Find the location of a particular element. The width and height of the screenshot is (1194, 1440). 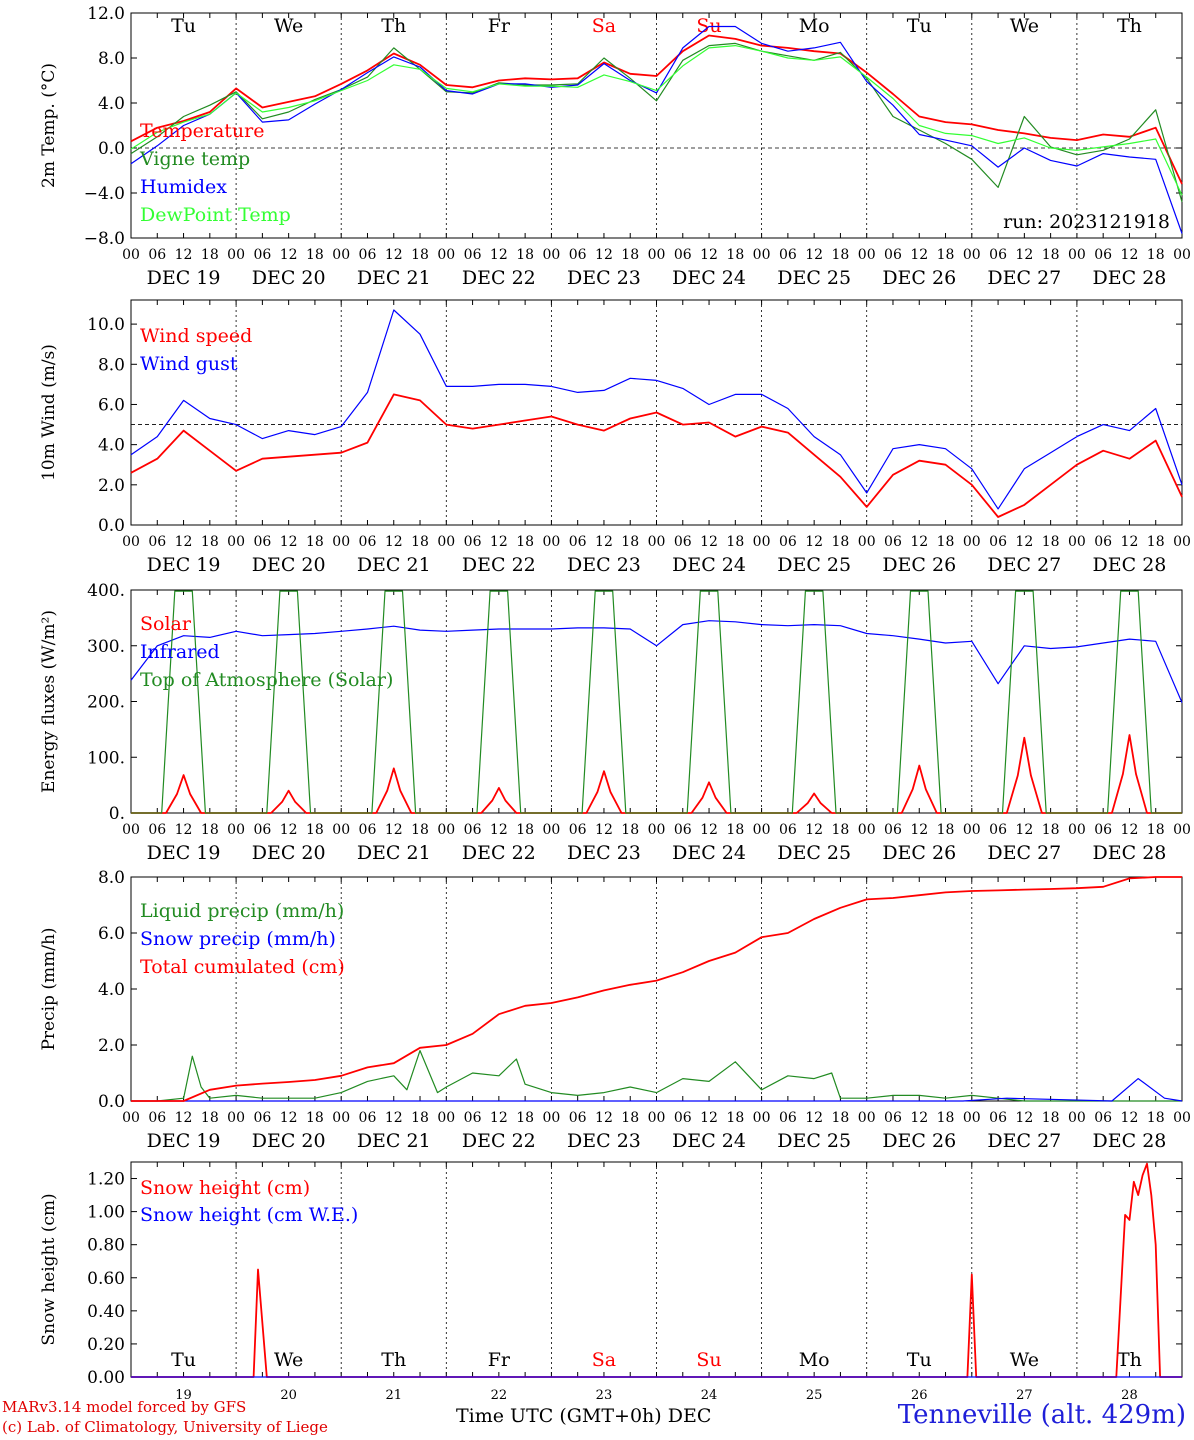

date-label: DEC 28 is located at coordinates (1130, 853).